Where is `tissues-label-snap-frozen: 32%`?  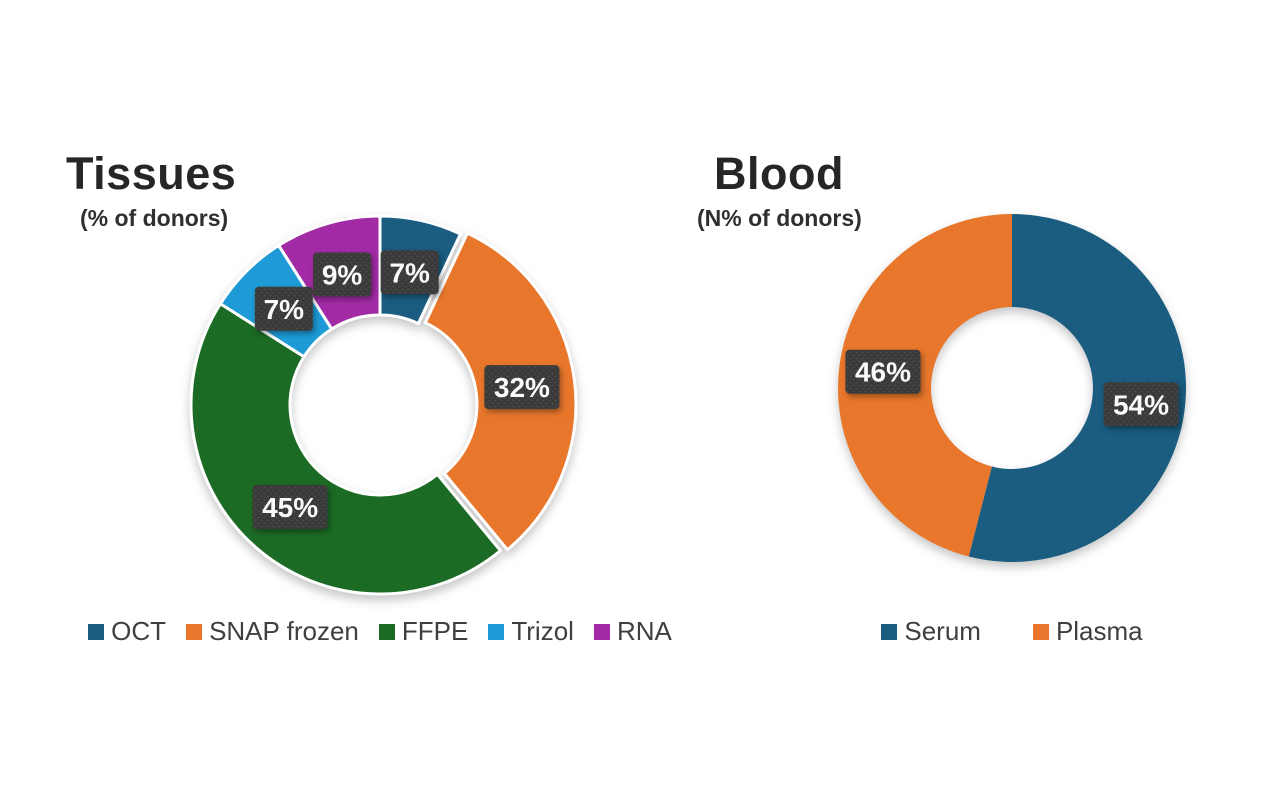
tissues-label-snap-frozen: 32% is located at coordinates (522, 387).